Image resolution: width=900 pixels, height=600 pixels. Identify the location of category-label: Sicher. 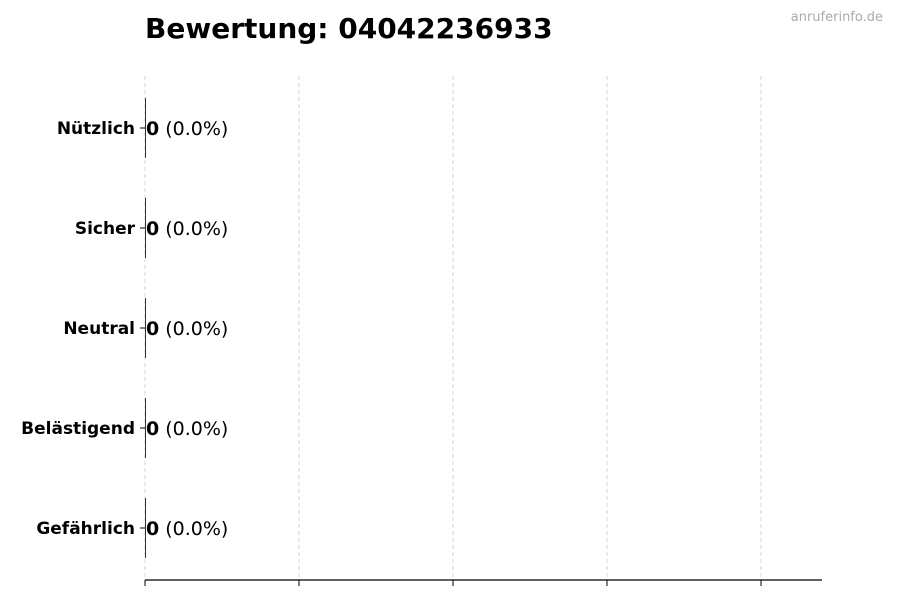
(105, 229).